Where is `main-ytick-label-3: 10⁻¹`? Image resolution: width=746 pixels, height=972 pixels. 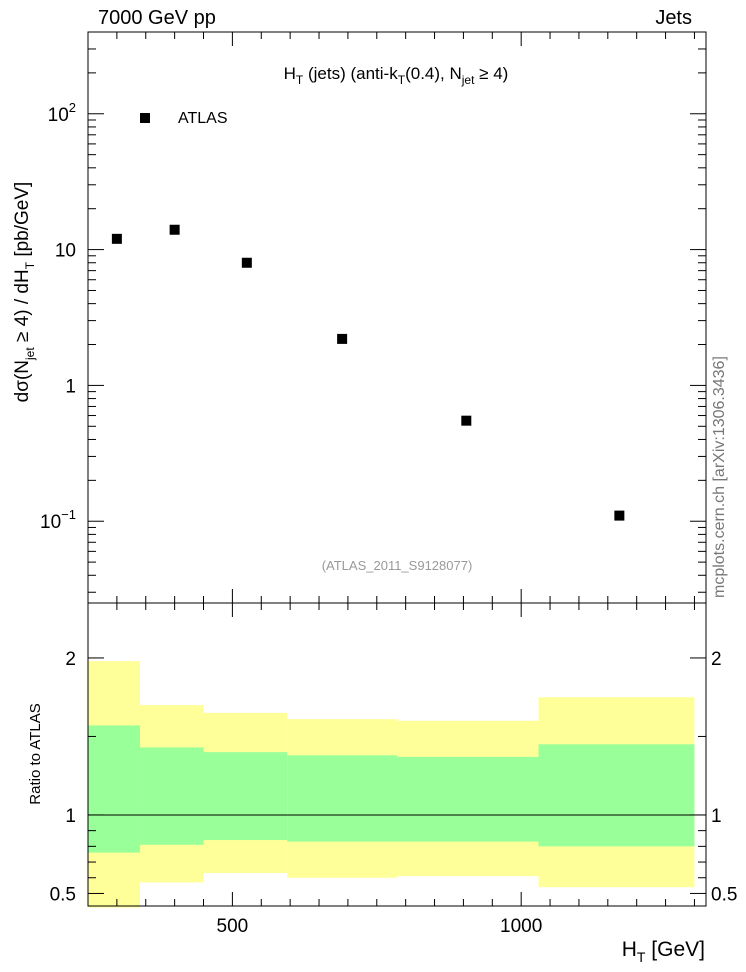
main-ytick-label-3: 10⁻¹ is located at coordinates (58, 520).